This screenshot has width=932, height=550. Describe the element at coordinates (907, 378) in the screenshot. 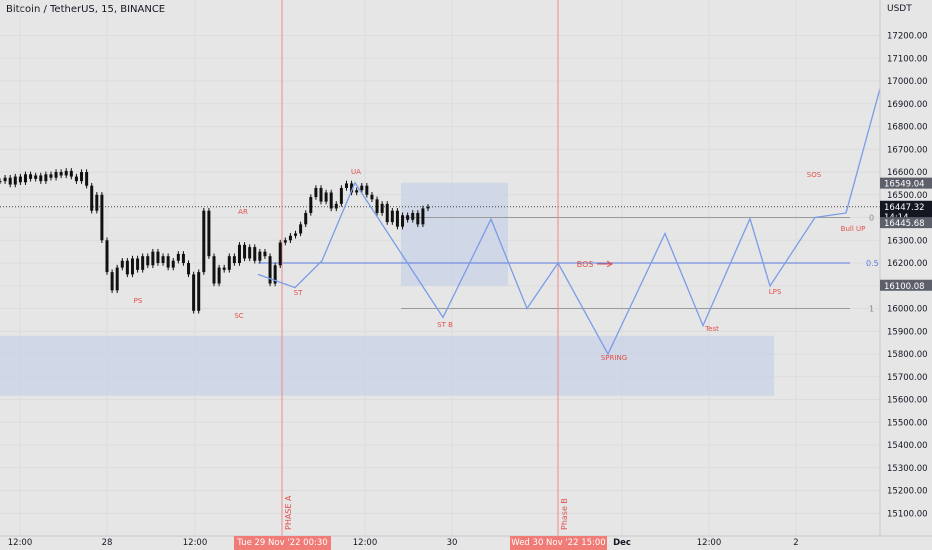

I see `price-tick-label: 15700.00` at that location.